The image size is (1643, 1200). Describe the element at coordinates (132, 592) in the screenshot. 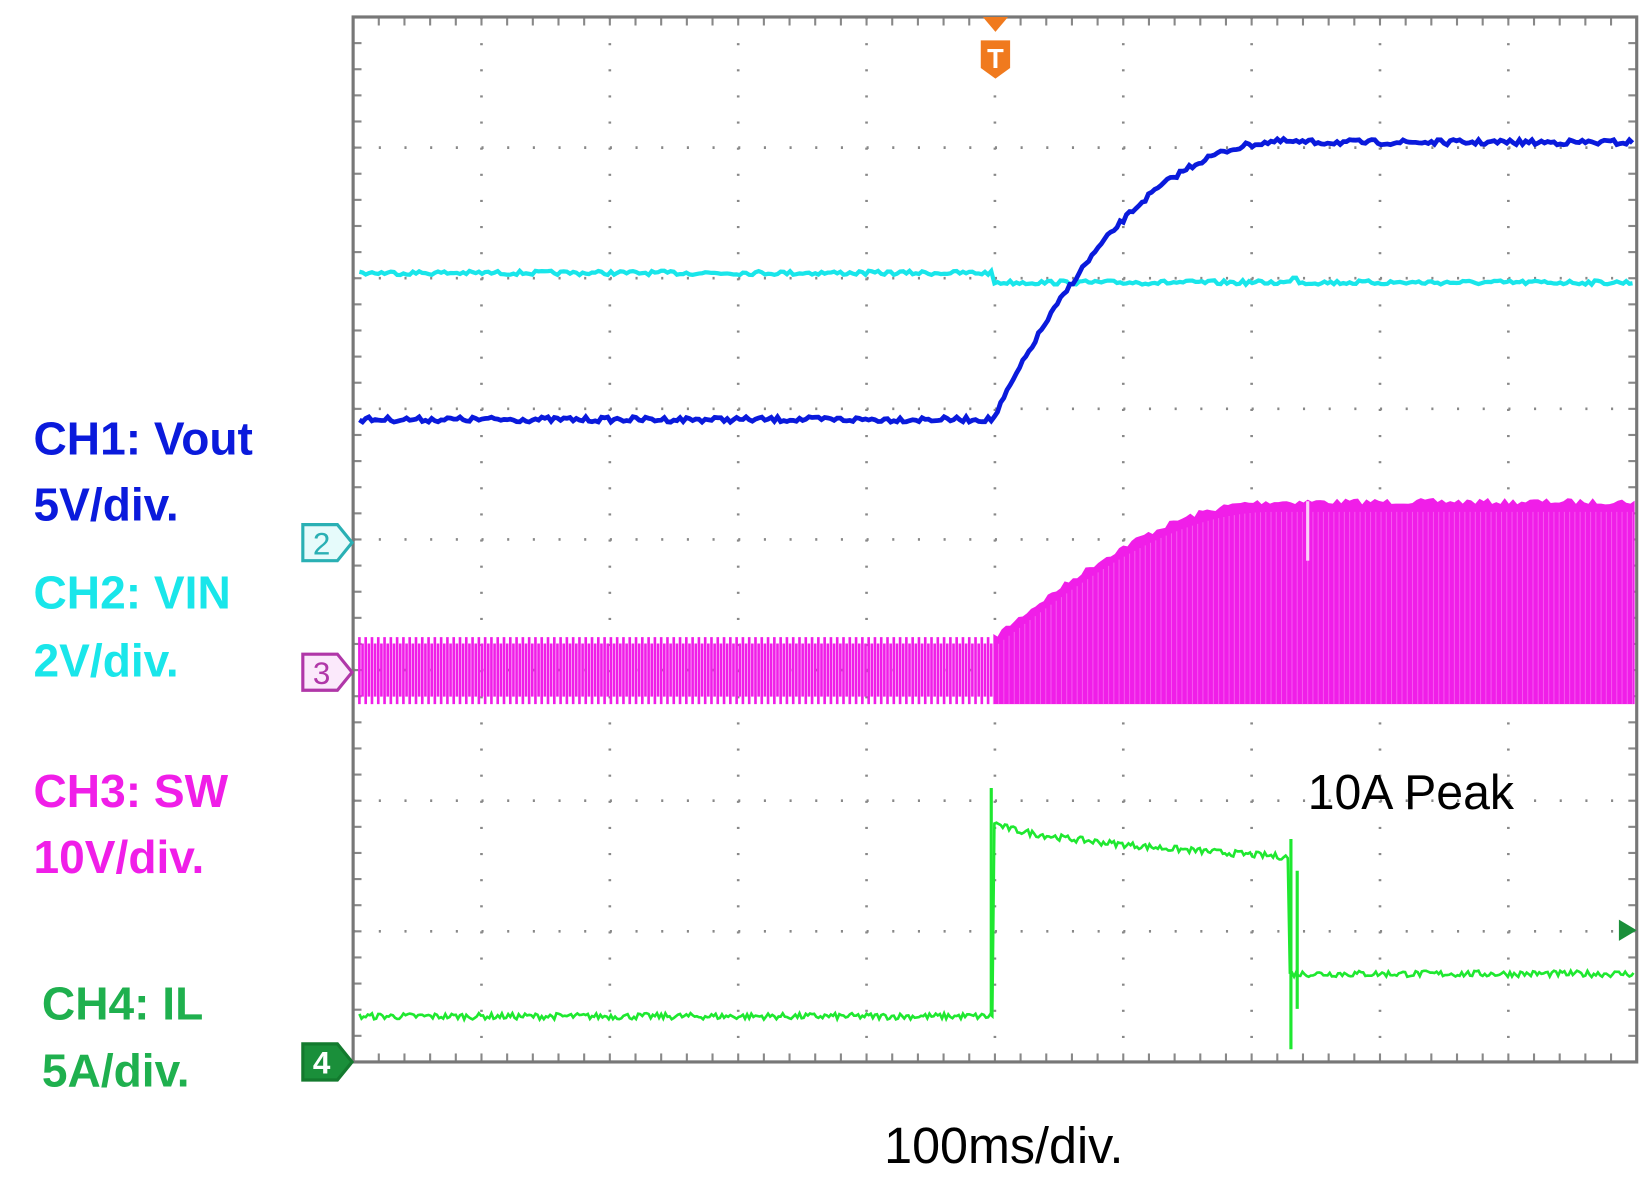

I see `ch2-label: CH2: VIN` at that location.